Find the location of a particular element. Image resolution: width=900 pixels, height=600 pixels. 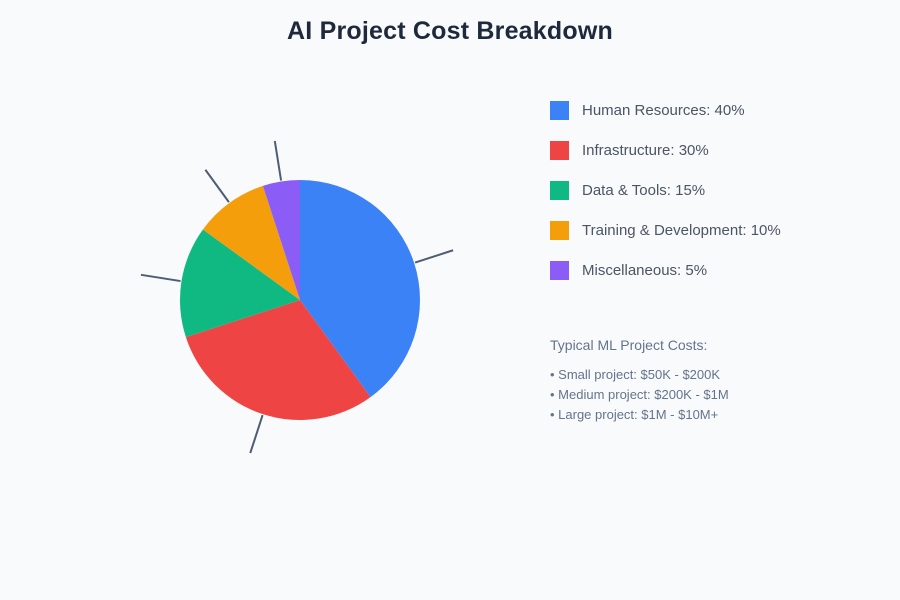

pie-slice-training-development is located at coordinates (251, 242).